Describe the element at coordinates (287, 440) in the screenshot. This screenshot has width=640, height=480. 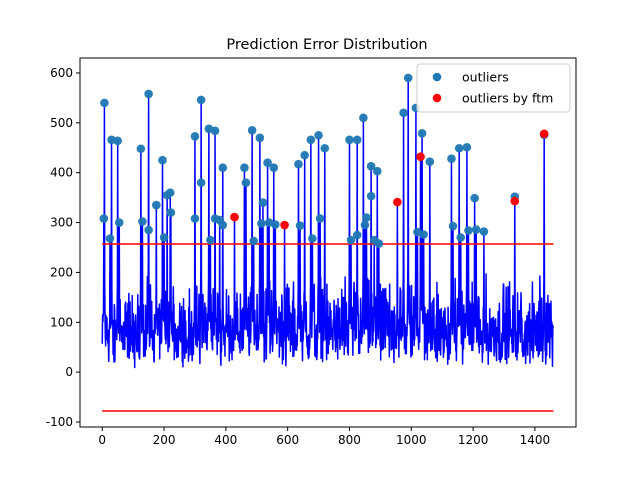
I see `x-tick-label: 600` at that location.